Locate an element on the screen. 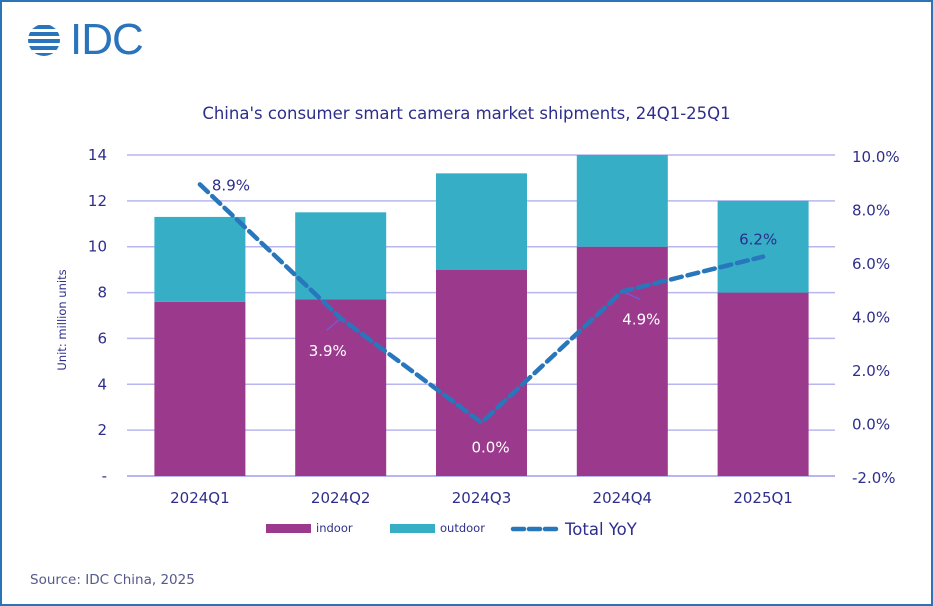 Image resolution: width=933 pixels, height=606 pixels. left-tick-label: 14 is located at coordinates (97, 155).